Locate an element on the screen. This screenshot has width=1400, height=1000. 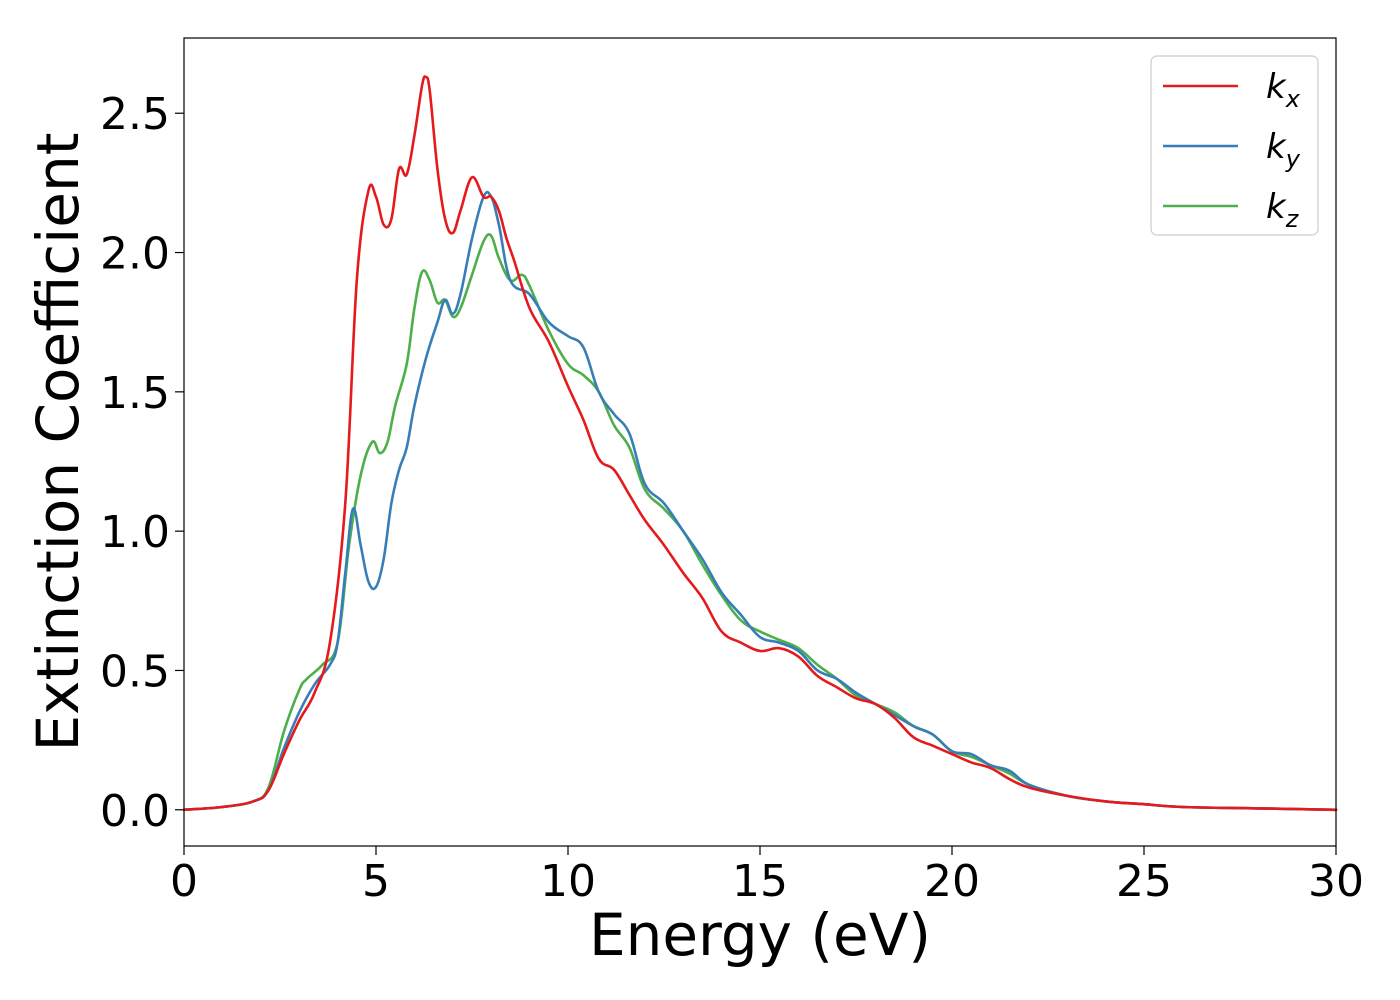
legend-label-k-x: kx is located at coordinates (1283, 90).